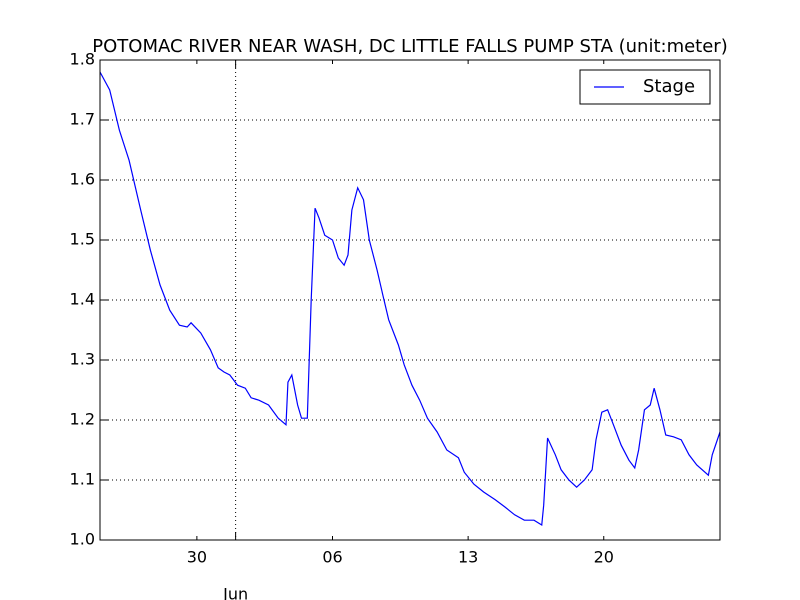 The width and height of the screenshot is (800, 600). What do you see at coordinates (468, 557) in the screenshot?
I see `x-tick-label: 13` at bounding box center [468, 557].